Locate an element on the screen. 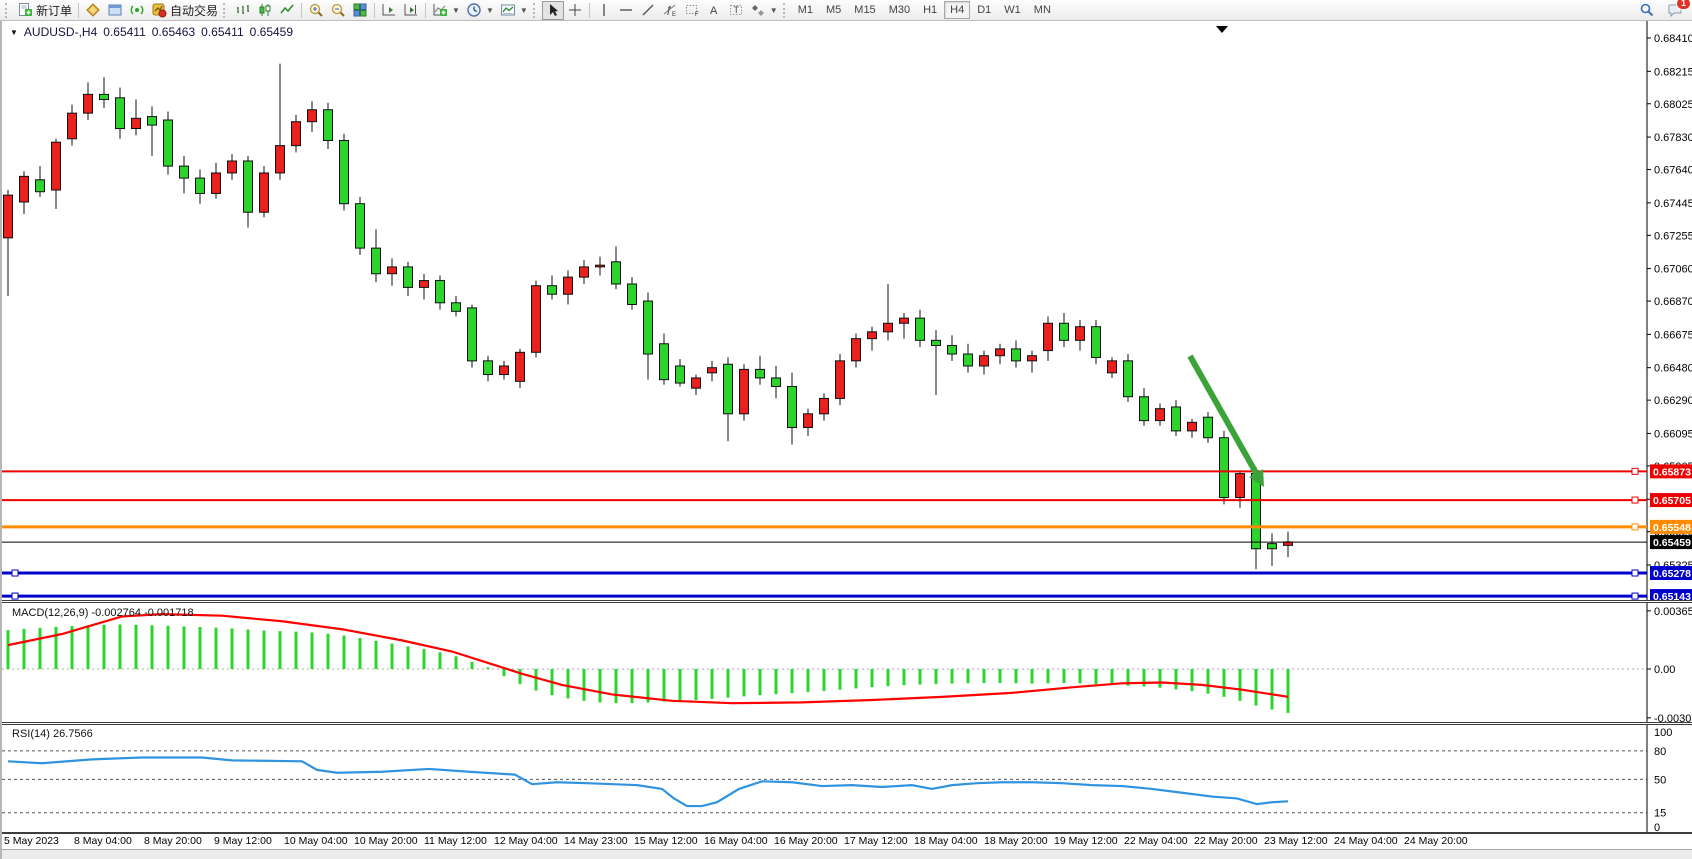 The image size is (1692, 859). templates-button: ▼ is located at coordinates (514, 10).